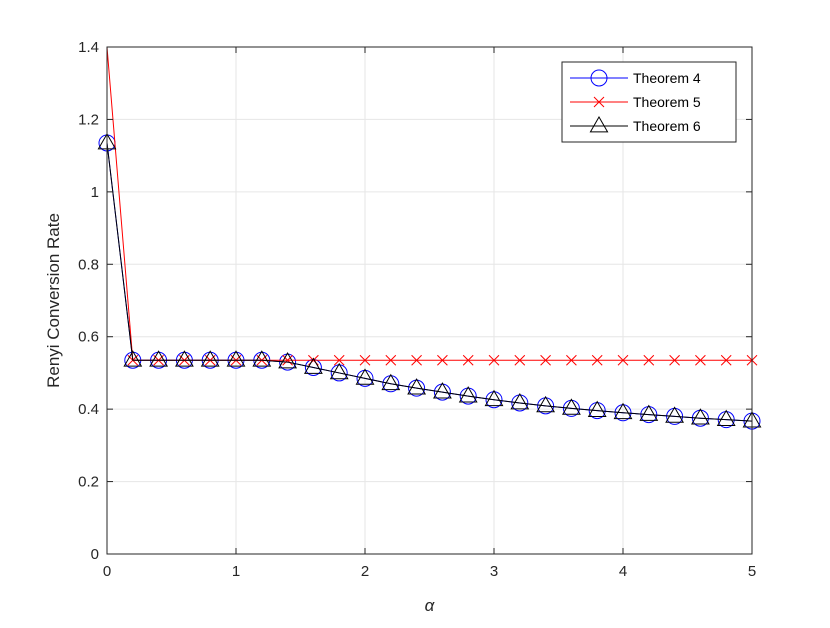 The image size is (830, 628). I want to click on legend-item: Theorem 4, so click(635, 78).